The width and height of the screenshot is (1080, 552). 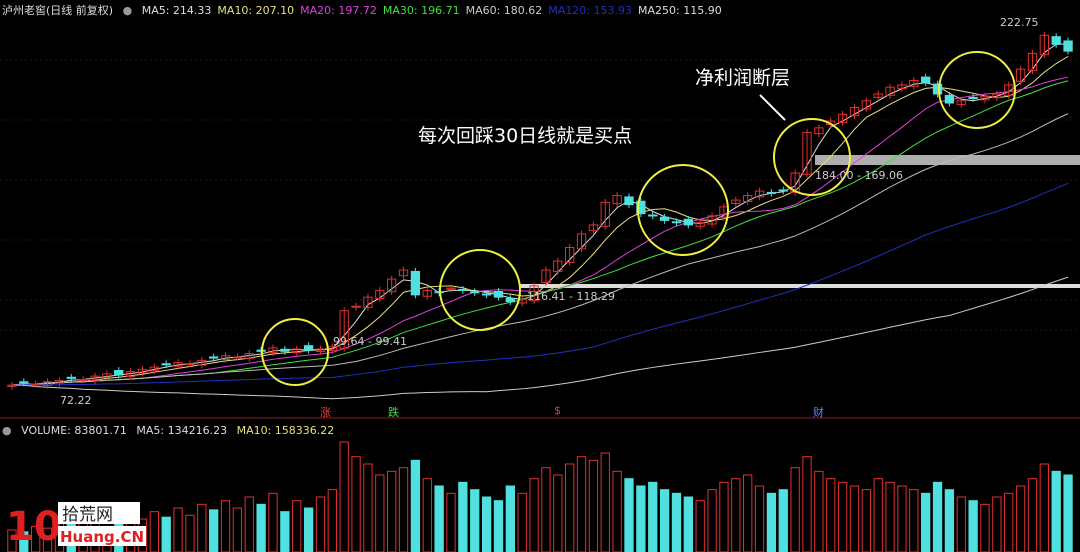 What do you see at coordinates (176, 10) in the screenshot?
I see `ma-label-0: MA5: 214.33` at bounding box center [176, 10].